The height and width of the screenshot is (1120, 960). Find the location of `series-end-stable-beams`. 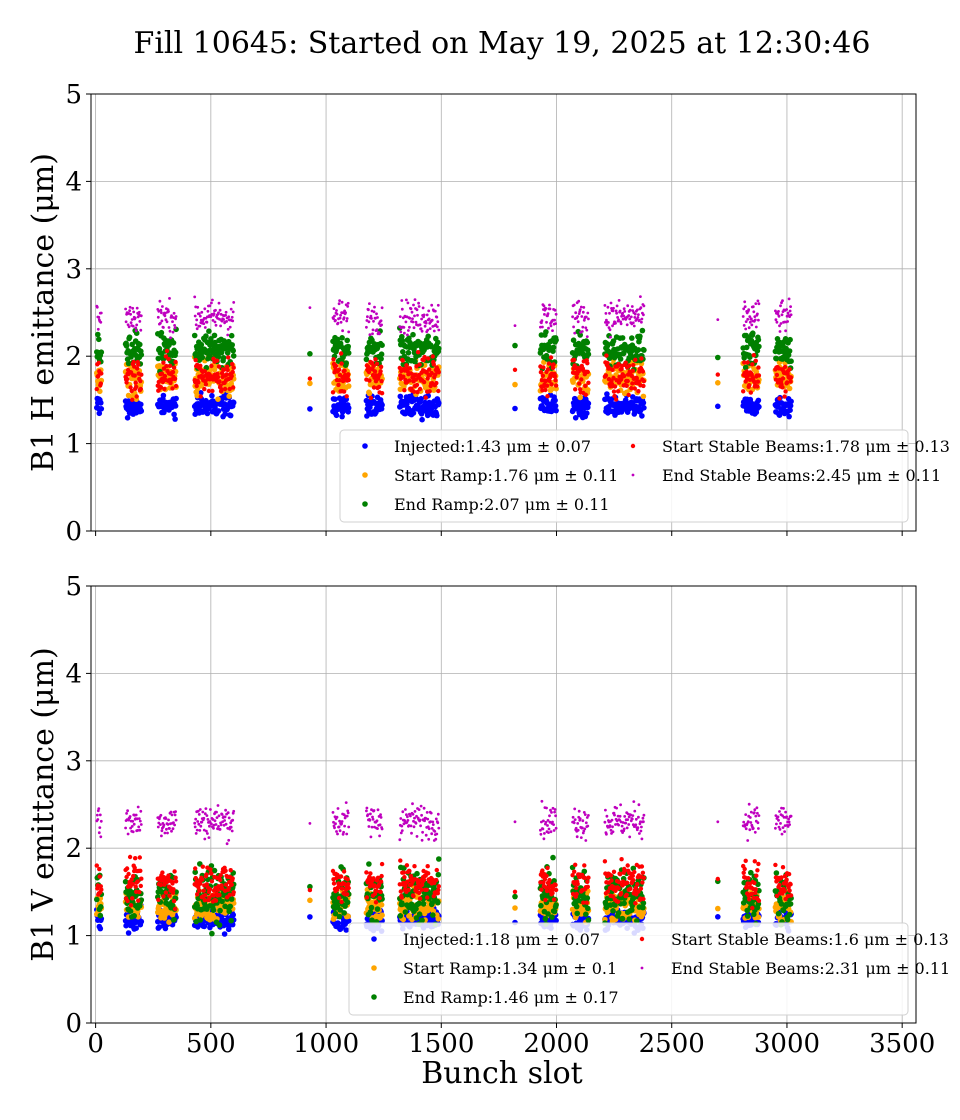

series-end-stable-beams is located at coordinates (444, 822).